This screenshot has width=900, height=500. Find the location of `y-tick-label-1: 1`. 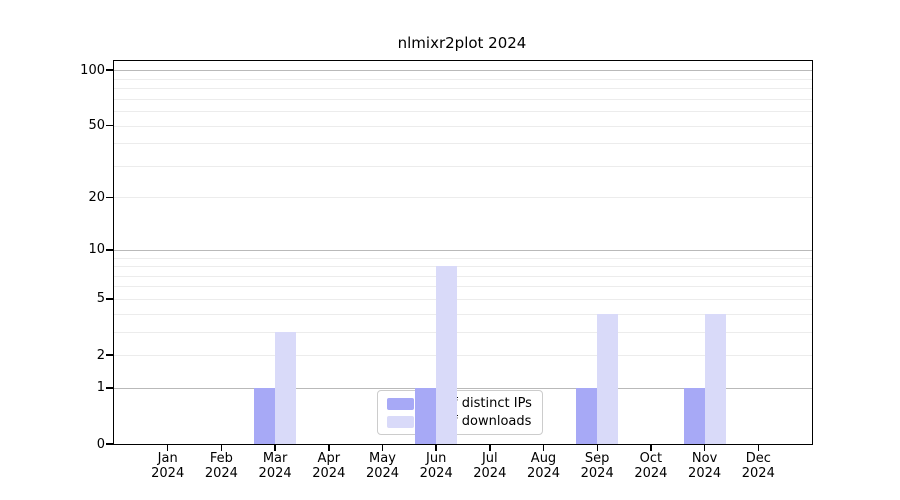

y-tick-label-1: 1 is located at coordinates (100, 388).